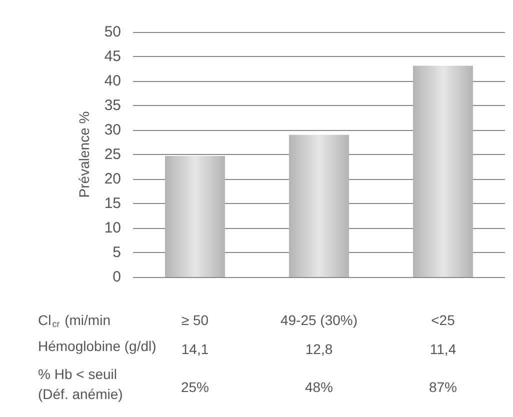  Describe the element at coordinates (112, 56) in the screenshot. I see `y-tick-label: 45` at that location.